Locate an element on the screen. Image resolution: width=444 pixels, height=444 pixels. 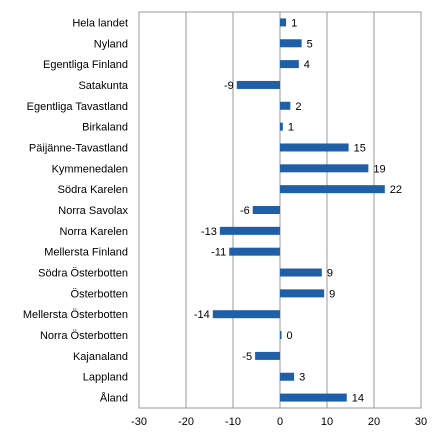
x-tick-label: 0 is located at coordinates (280, 422).